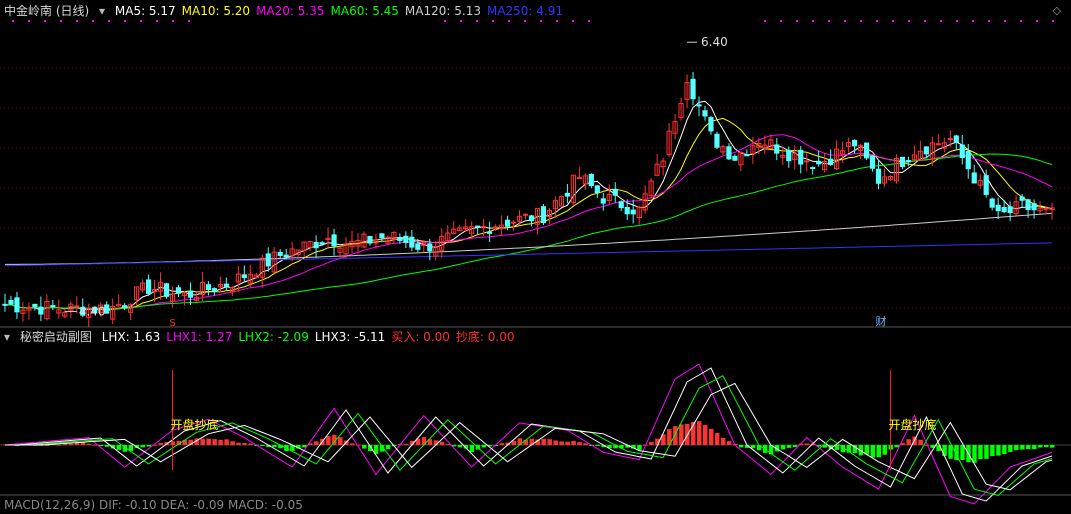 The width and height of the screenshot is (1071, 514). I want to click on window-diamond-icon: ◇, so click(1056, 10).